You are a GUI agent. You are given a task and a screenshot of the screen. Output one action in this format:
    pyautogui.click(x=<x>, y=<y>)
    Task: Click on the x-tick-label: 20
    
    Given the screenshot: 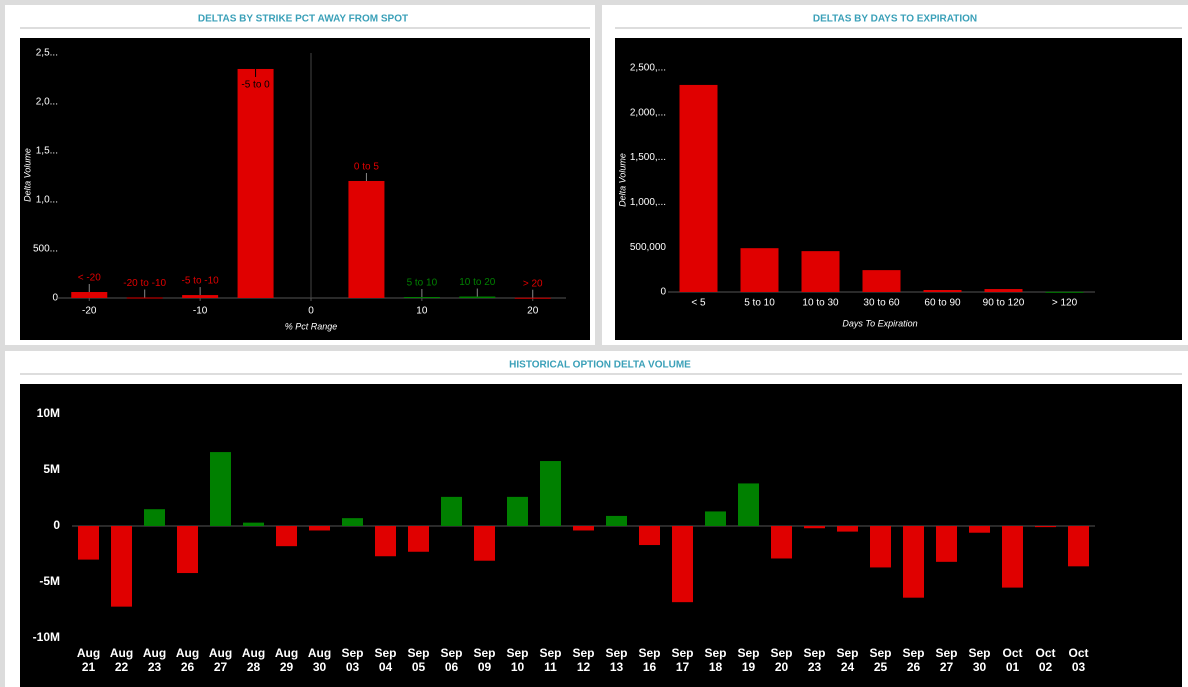 What is the action you would take?
    pyautogui.click(x=533, y=311)
    